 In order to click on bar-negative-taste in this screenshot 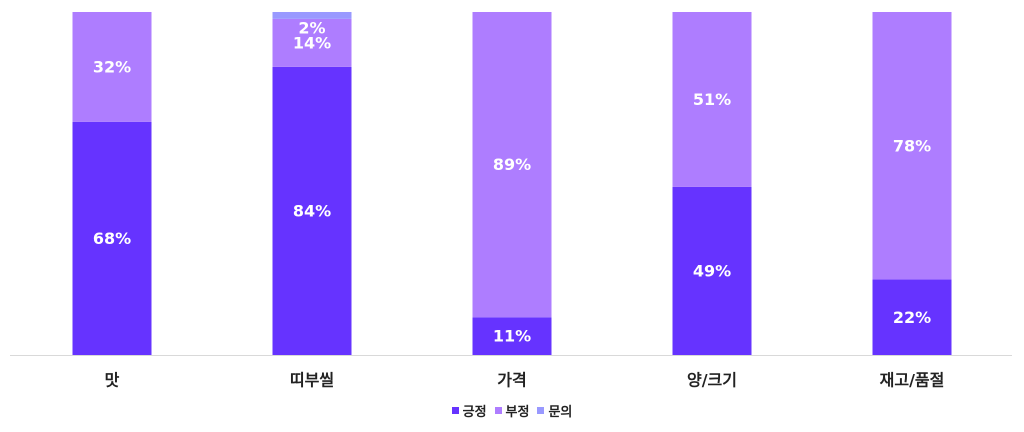, I will do `click(112, 67)`.